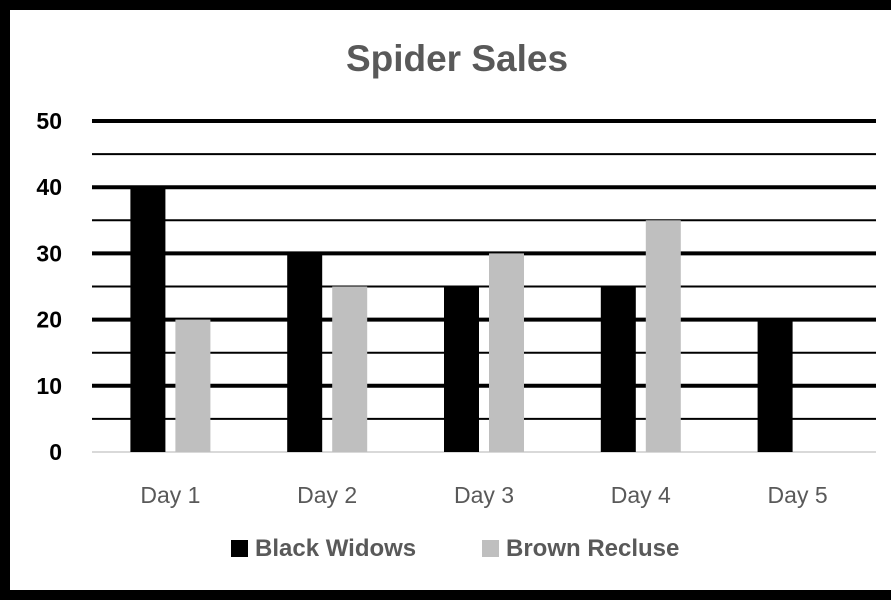 Image resolution: width=891 pixels, height=600 pixels. Describe the element at coordinates (455, 548) in the screenshot. I see `legend: Black Widows Brown Recluse` at that location.